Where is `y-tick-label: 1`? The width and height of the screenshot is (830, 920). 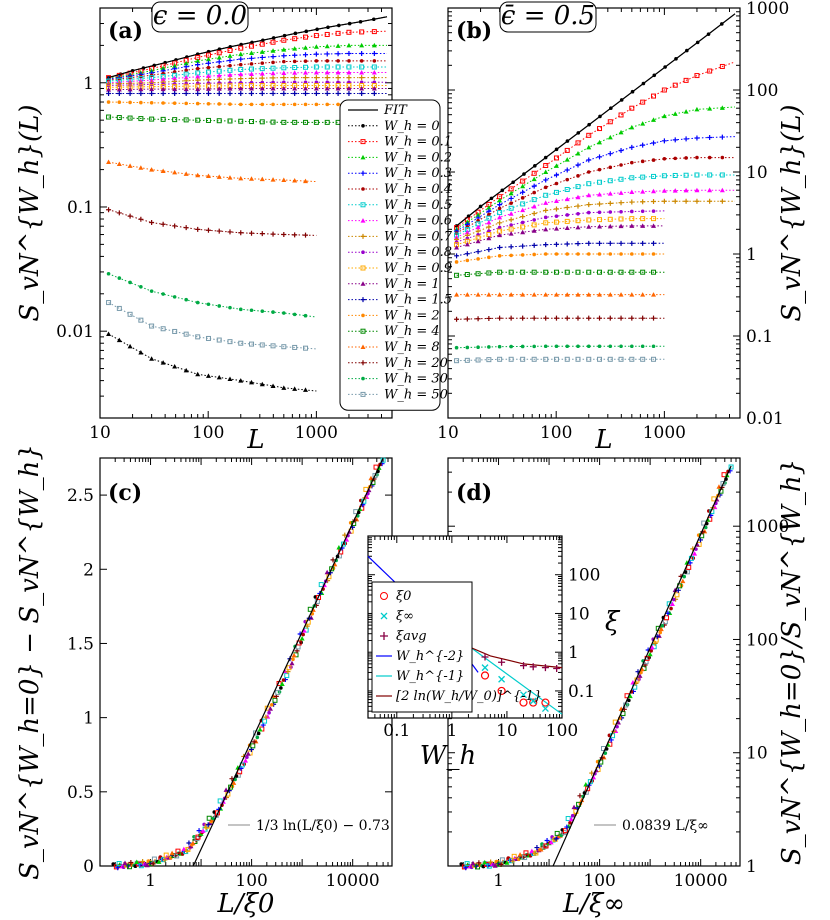 y-tick-label: 1 is located at coordinates (751, 255).